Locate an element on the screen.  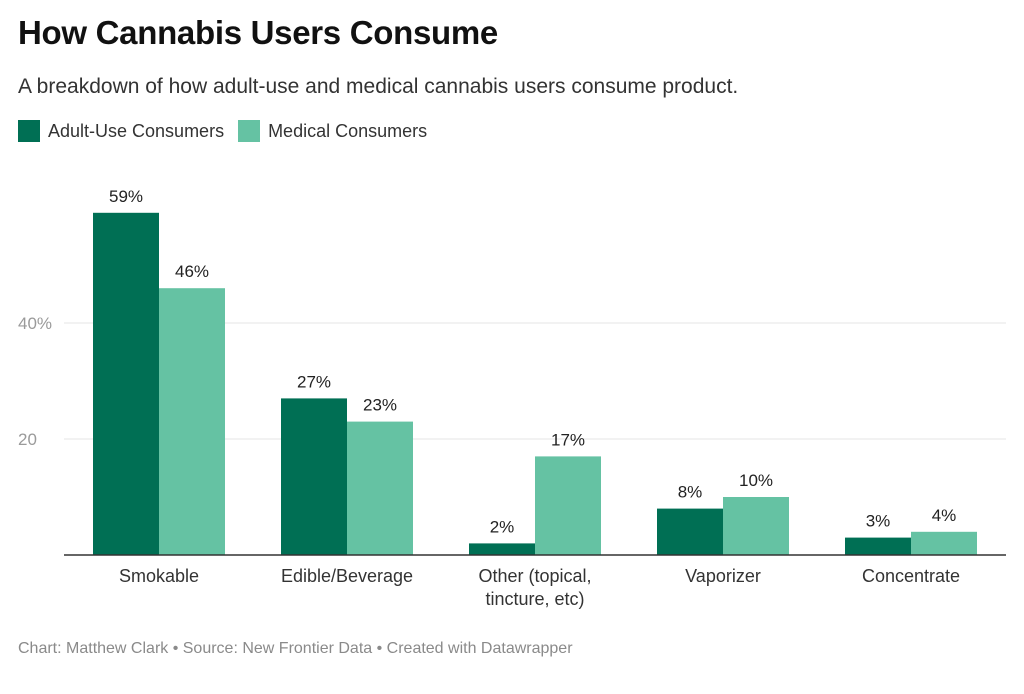
y-tick-label: 20 is located at coordinates (27, 439).